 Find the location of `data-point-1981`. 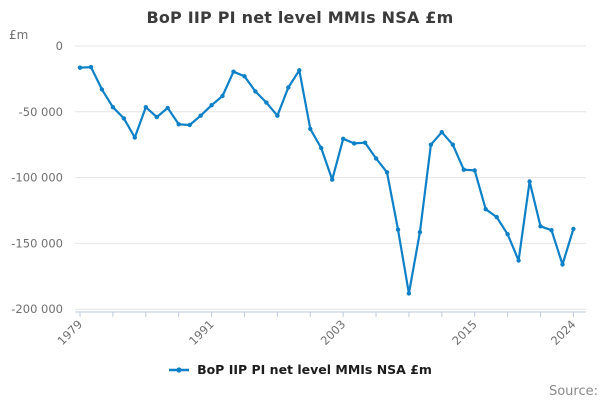

data-point-1981 is located at coordinates (102, 89).